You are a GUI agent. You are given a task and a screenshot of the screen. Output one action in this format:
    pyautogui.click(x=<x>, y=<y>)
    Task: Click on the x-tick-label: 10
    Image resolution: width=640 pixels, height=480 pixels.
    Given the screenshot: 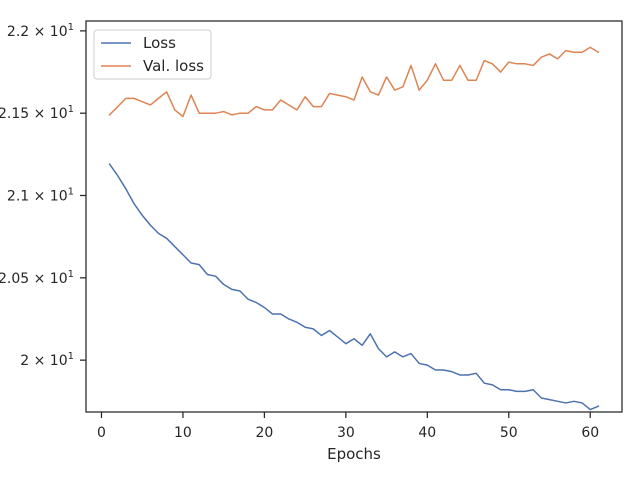 What is the action you would take?
    pyautogui.click(x=183, y=433)
    